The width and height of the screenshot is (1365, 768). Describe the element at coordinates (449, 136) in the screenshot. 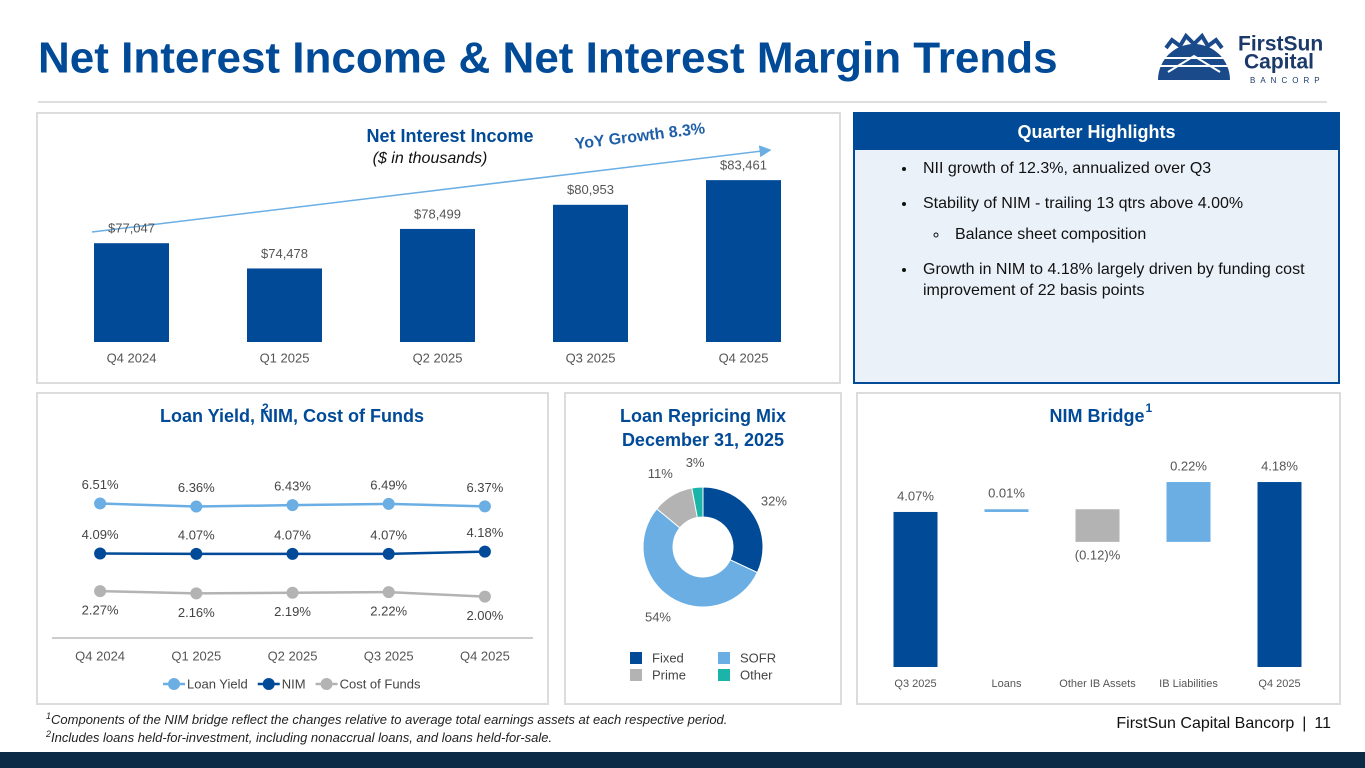

I see `chart-title: Net Interest Income` at that location.